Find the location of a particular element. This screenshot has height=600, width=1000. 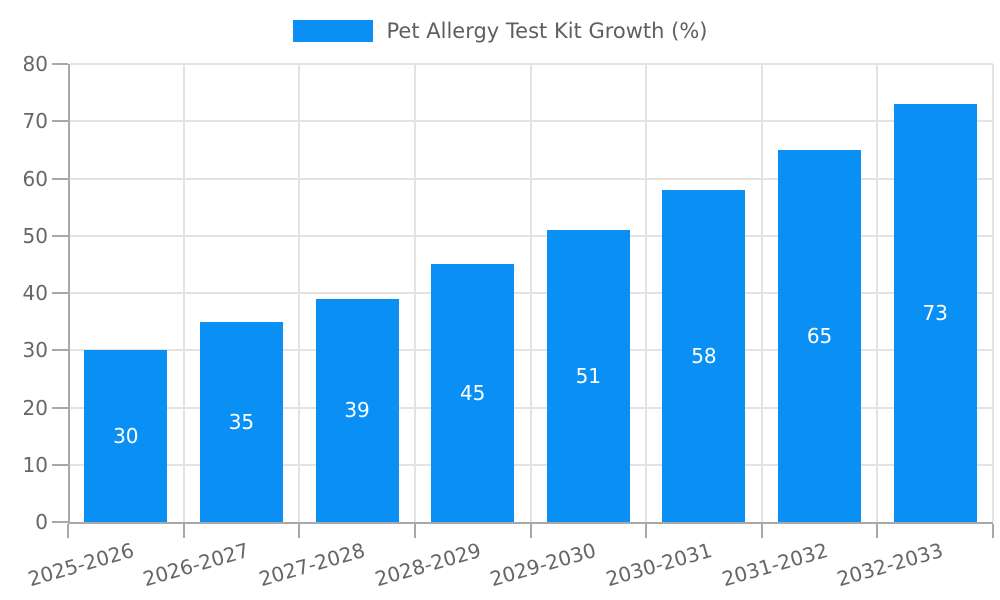

bar: 51 is located at coordinates (588, 376).